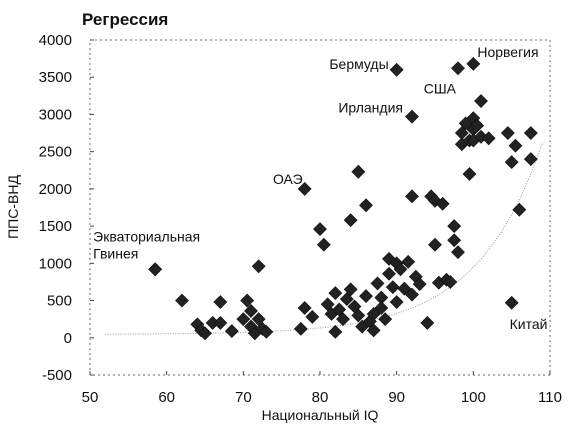 This screenshot has height=432, width=570. Describe the element at coordinates (55, 114) in the screenshot. I see `y-tick-label: 3000` at that location.